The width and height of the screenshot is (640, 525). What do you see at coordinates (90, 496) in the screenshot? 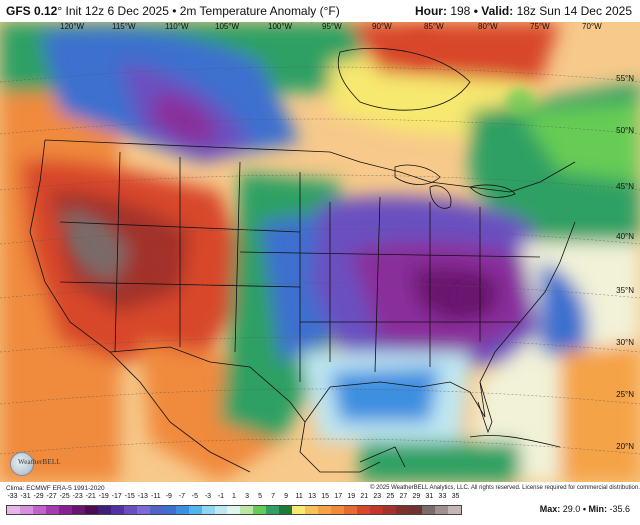
I see `legend-label: -21` at bounding box center [90, 496].